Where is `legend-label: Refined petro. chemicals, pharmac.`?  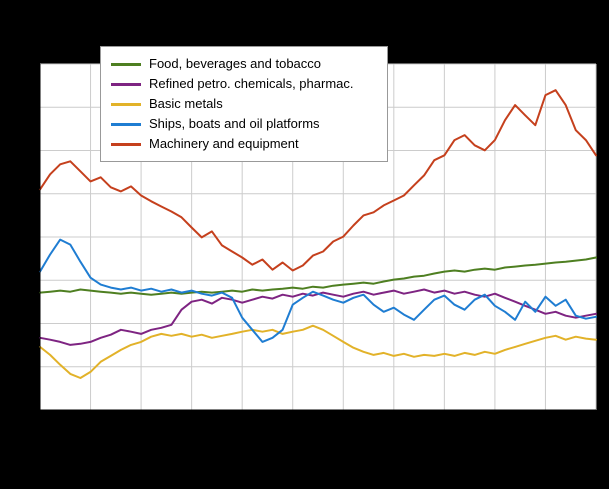
legend-label: Refined petro. chemicals, pharmac. is located at coordinates (251, 83).